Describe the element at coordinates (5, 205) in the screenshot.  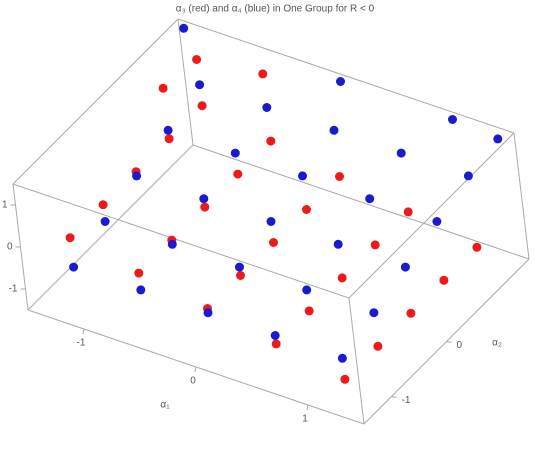
I see `z-tick-label: 1` at that location.